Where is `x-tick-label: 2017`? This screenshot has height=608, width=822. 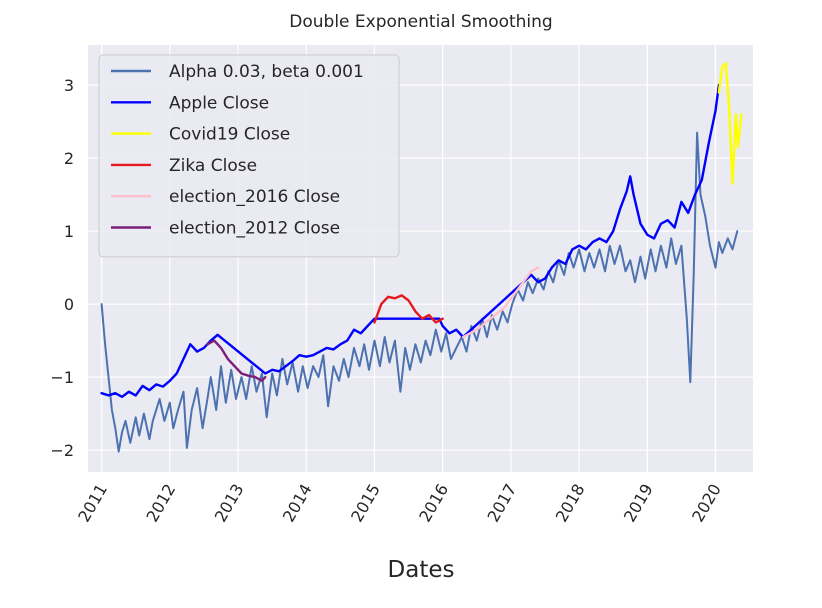 x-tick-label: 2017 is located at coordinates (502, 503).